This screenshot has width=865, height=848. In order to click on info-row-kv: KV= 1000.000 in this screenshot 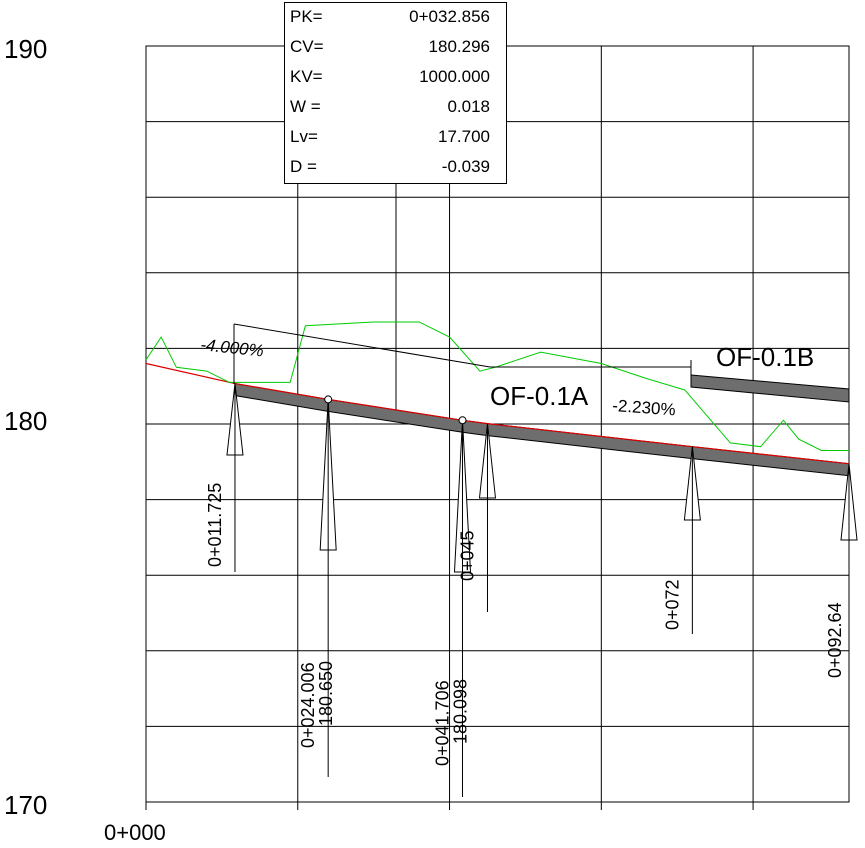, I will do `click(395, 78)`.